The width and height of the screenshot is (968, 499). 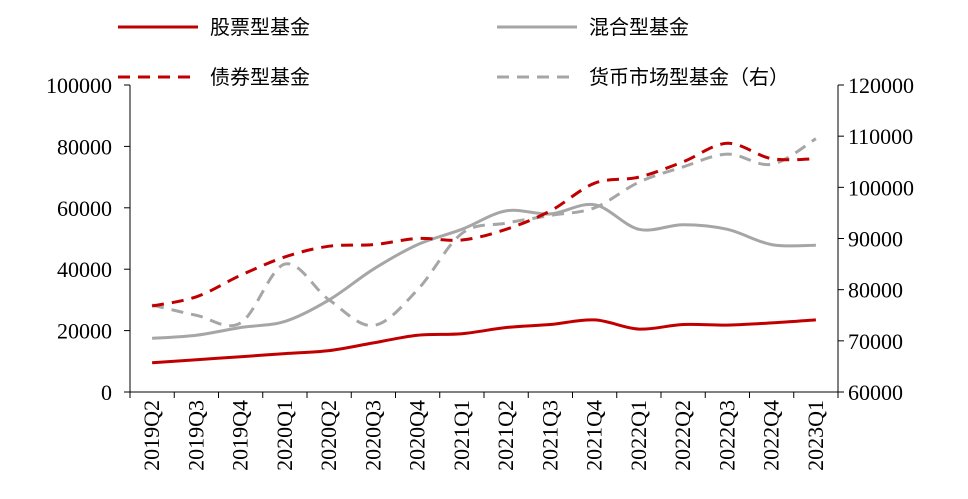 What do you see at coordinates (151, 435) in the screenshot?
I see `x-tick-label: 2019Q2` at bounding box center [151, 435].